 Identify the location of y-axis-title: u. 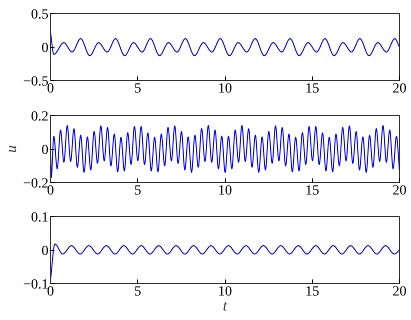
(12, 149).